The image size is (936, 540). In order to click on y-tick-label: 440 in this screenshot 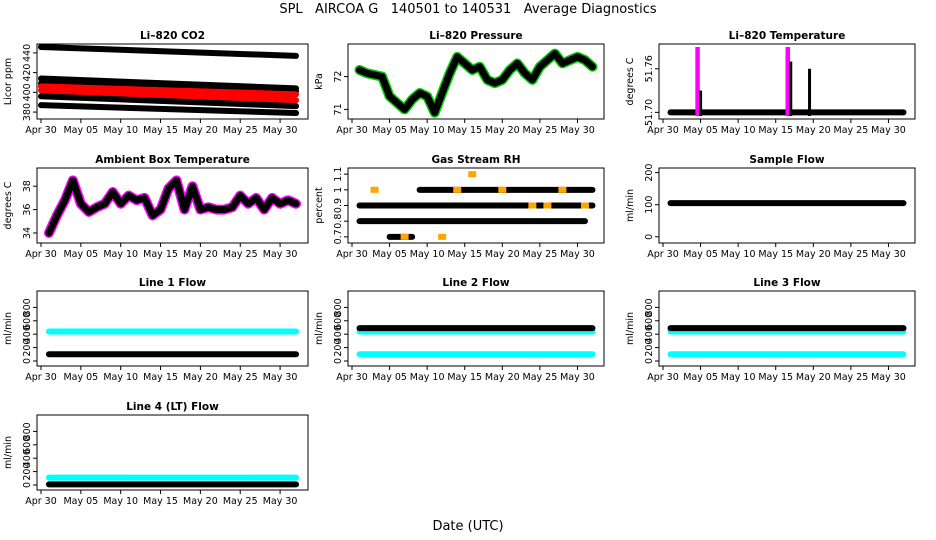, I will do `click(27, 53)`.